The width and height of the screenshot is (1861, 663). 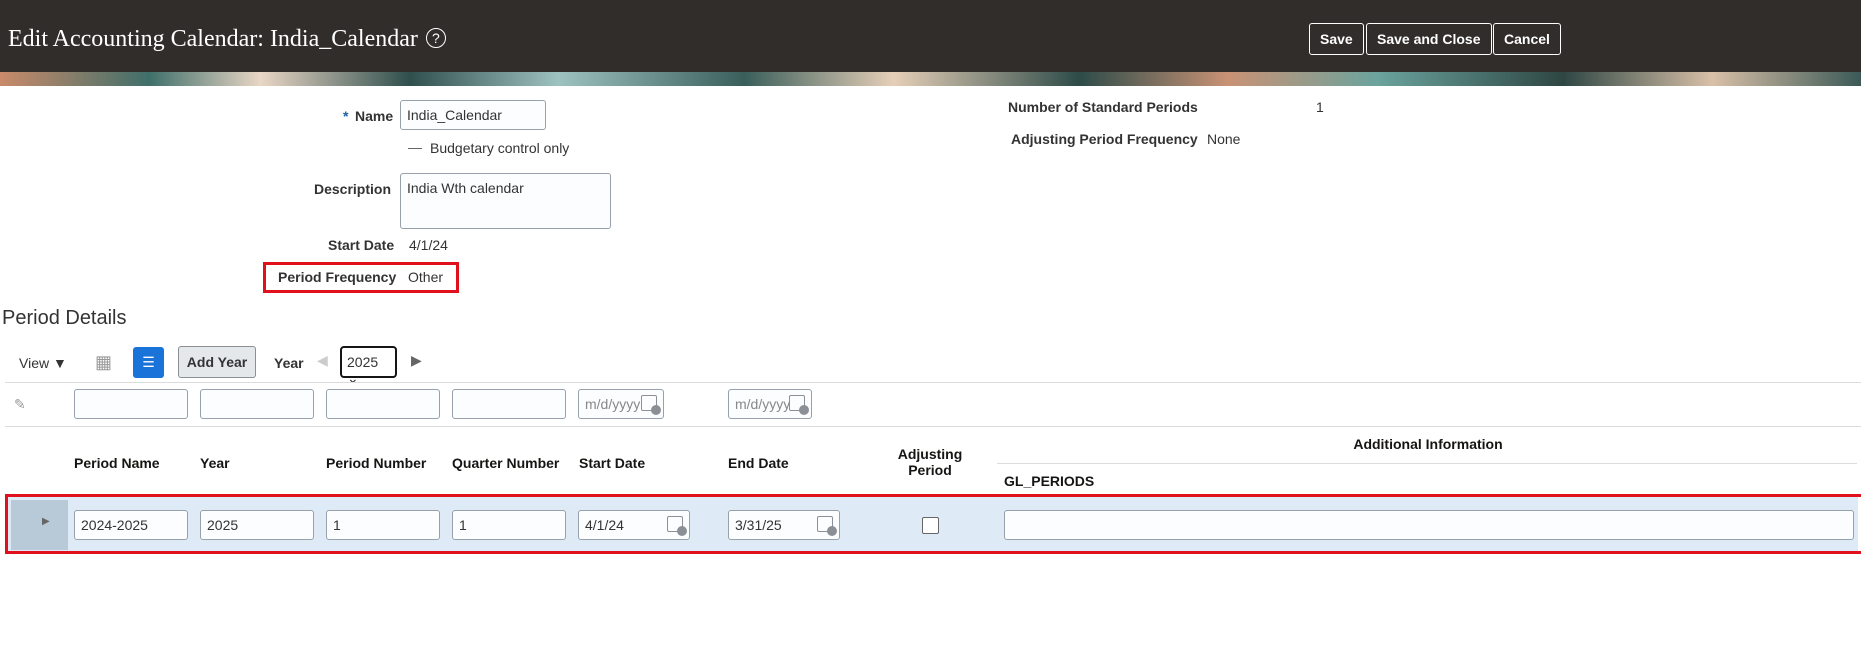 What do you see at coordinates (435, 38) in the screenshot?
I see `help-circle-icon: ?` at bounding box center [435, 38].